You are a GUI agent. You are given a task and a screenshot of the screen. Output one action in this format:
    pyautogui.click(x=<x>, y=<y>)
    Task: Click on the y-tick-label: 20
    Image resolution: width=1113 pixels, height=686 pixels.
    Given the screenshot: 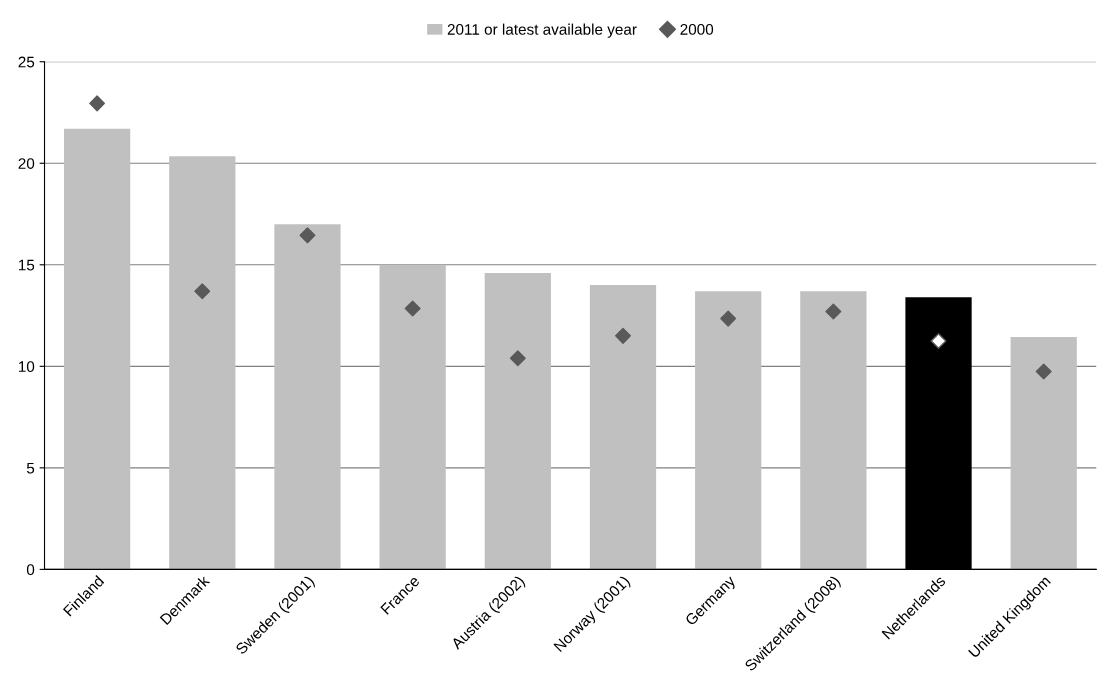 What is the action you would take?
    pyautogui.click(x=26, y=163)
    